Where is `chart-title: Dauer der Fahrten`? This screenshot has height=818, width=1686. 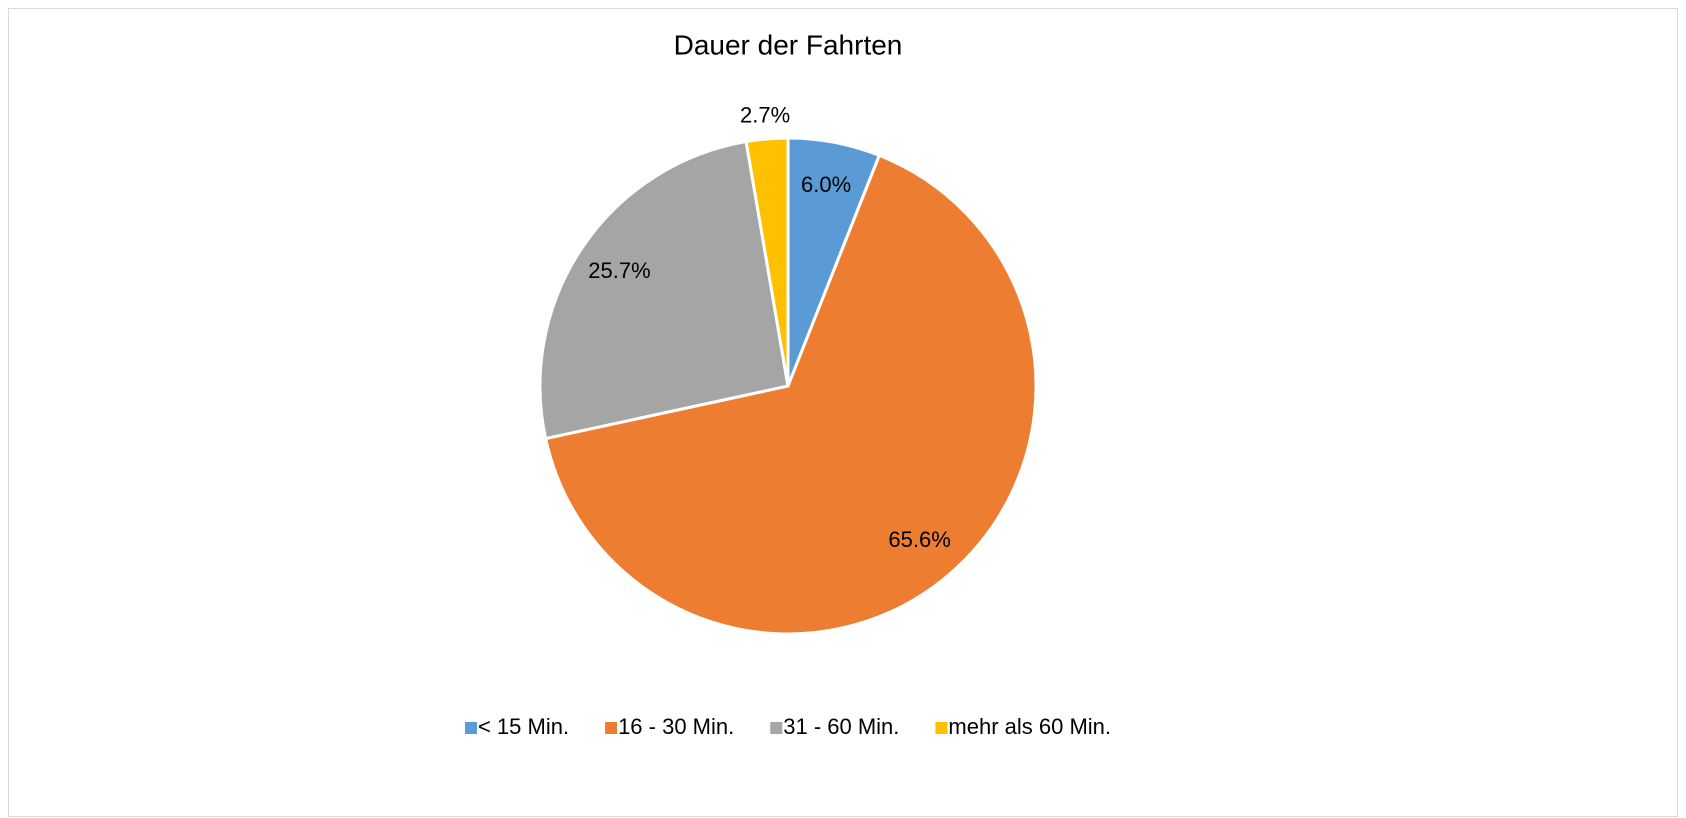 chart-title: Dauer der Fahrten is located at coordinates (788, 44).